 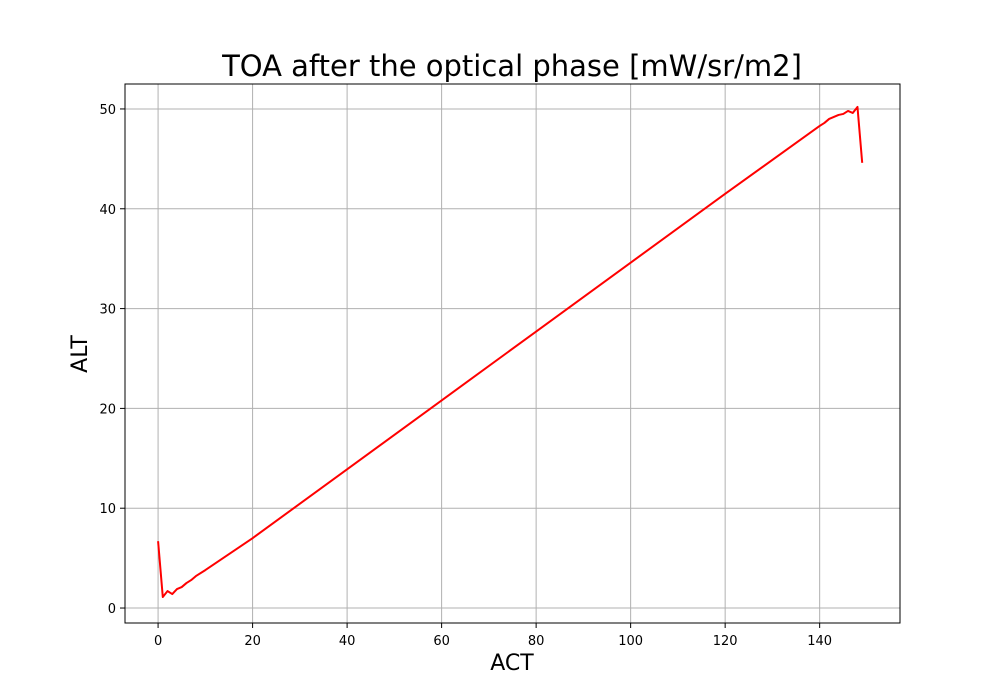 I want to click on y-tick-label: 20, so click(x=107, y=409).